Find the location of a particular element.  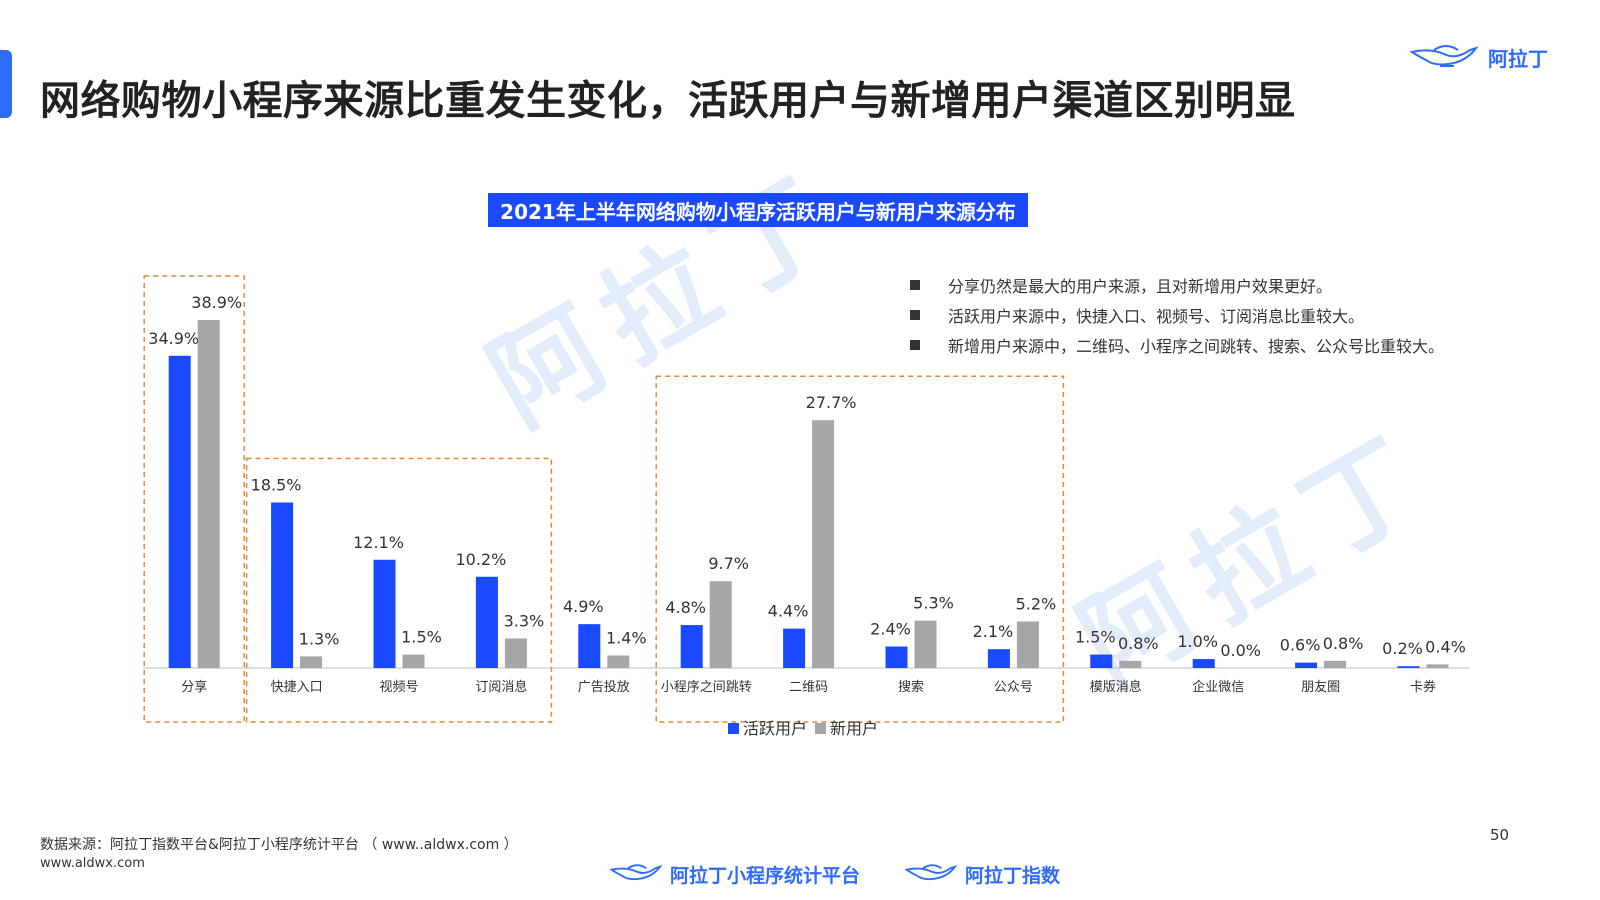

data-label: 4.4% is located at coordinates (788, 611).